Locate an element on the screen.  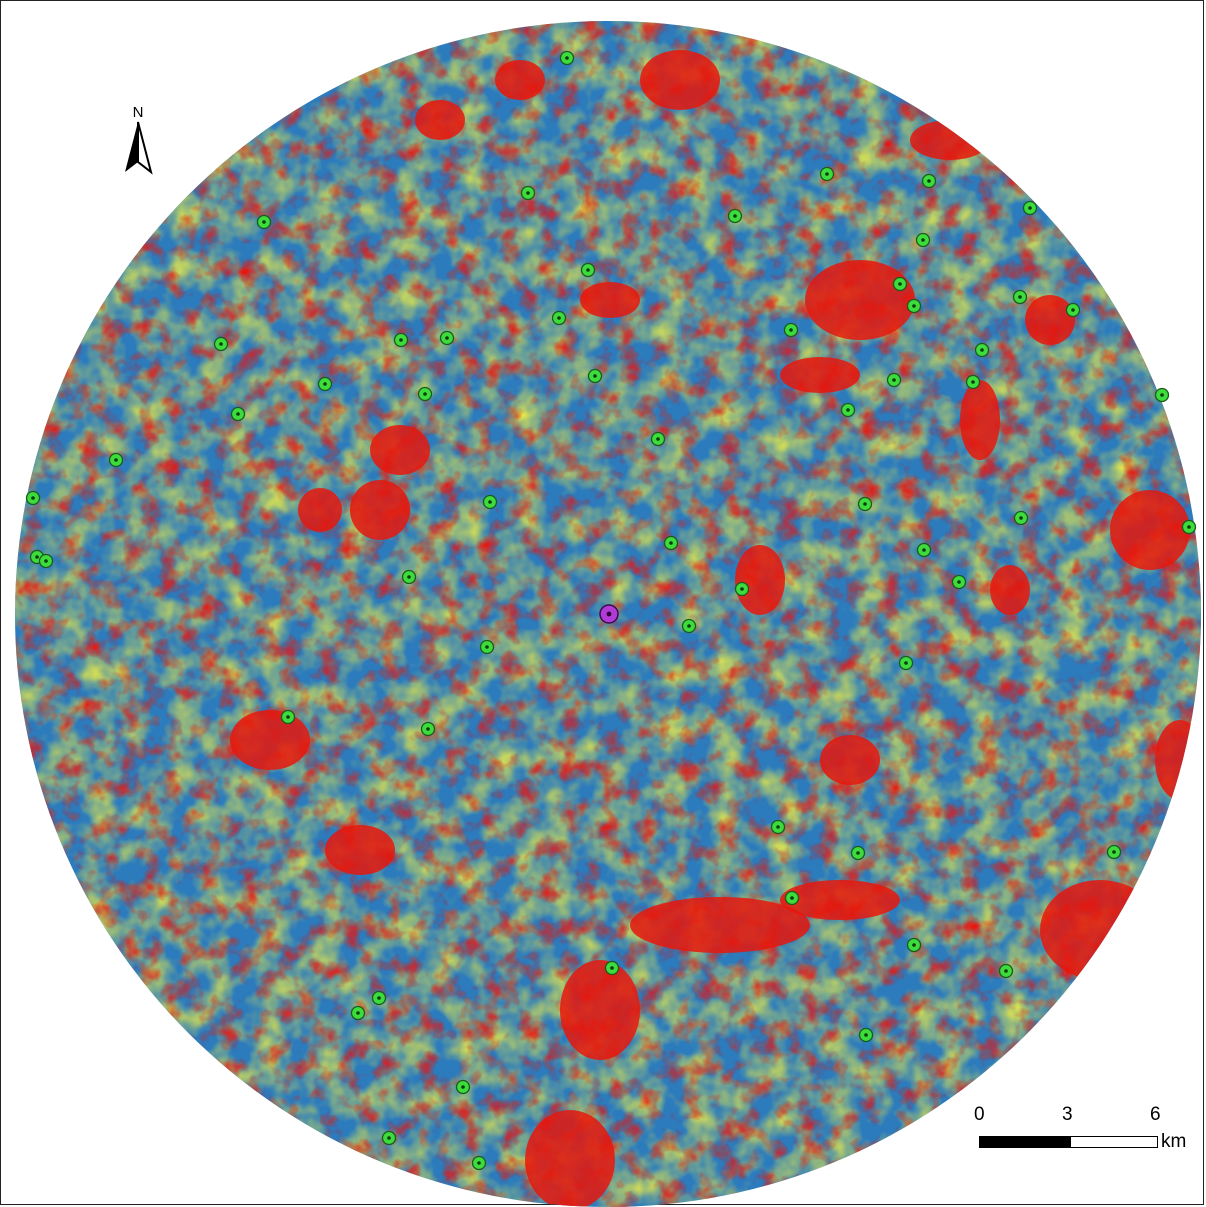
scale-bar-black-segment is located at coordinates (1025, 1142).